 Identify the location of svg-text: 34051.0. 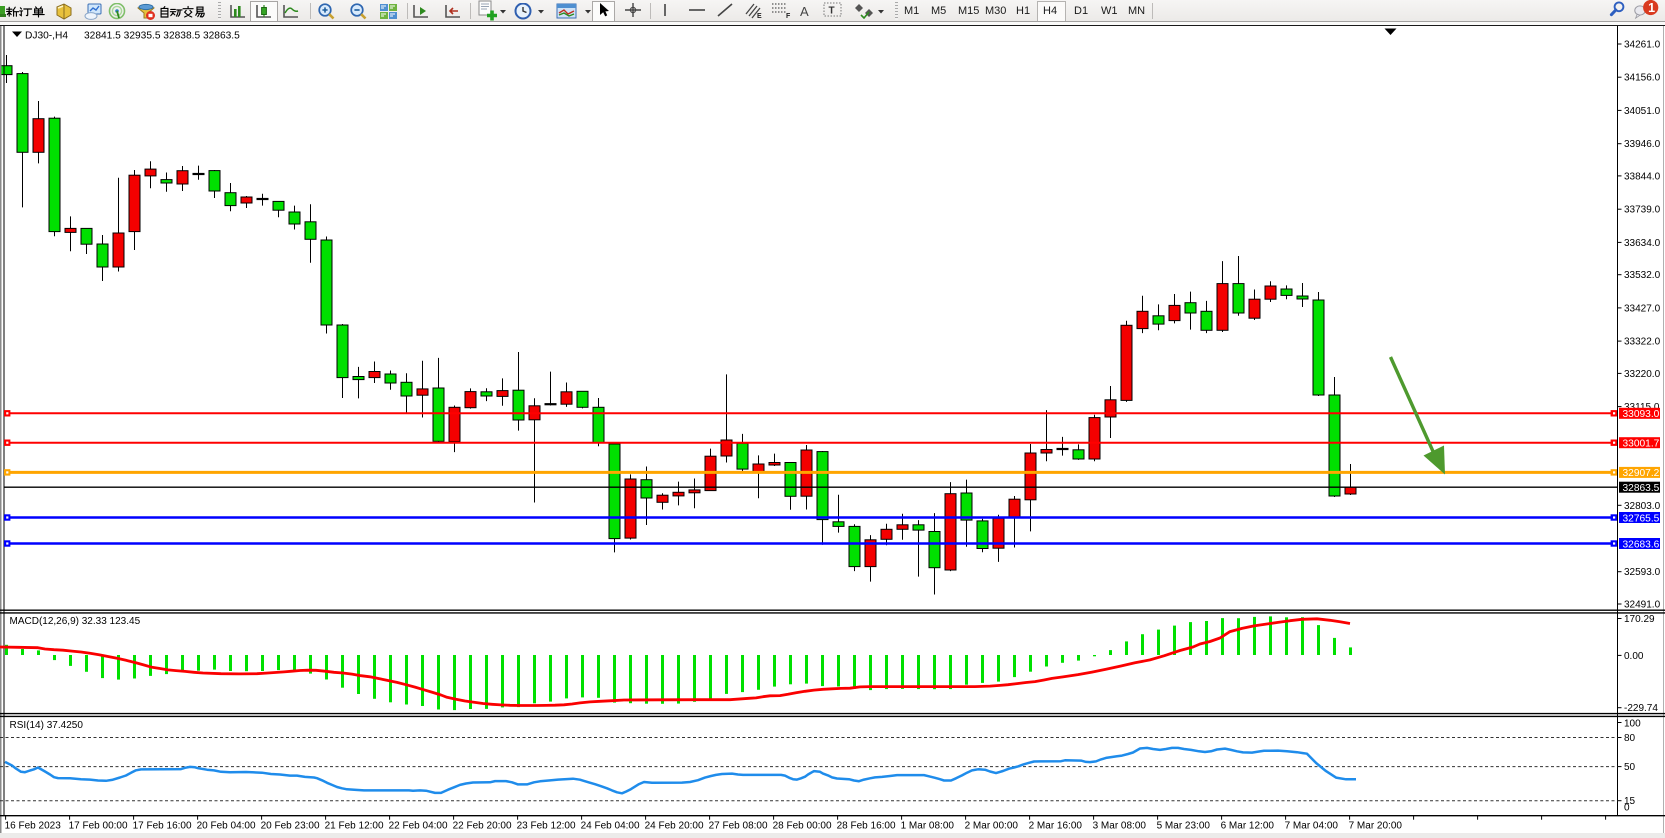
(1642, 111).